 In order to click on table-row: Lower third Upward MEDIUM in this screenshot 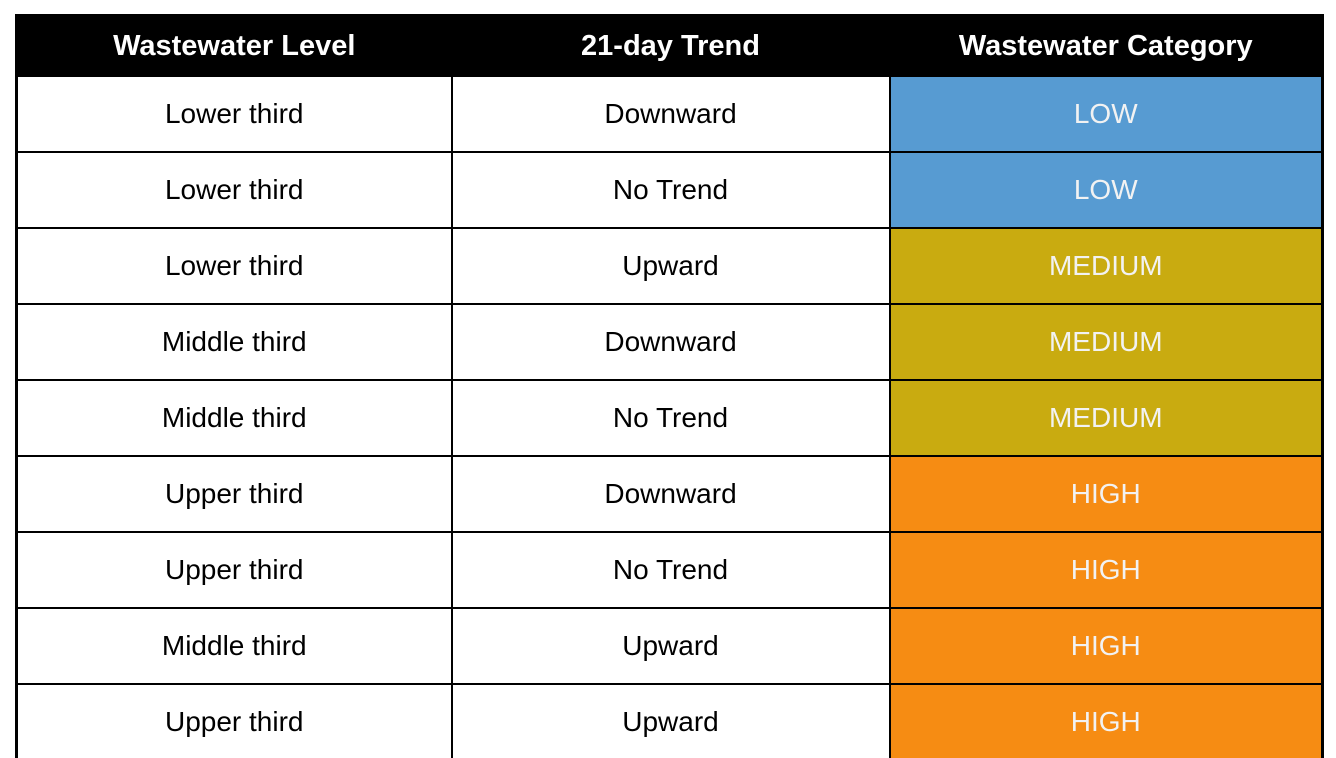, I will do `click(669, 266)`.